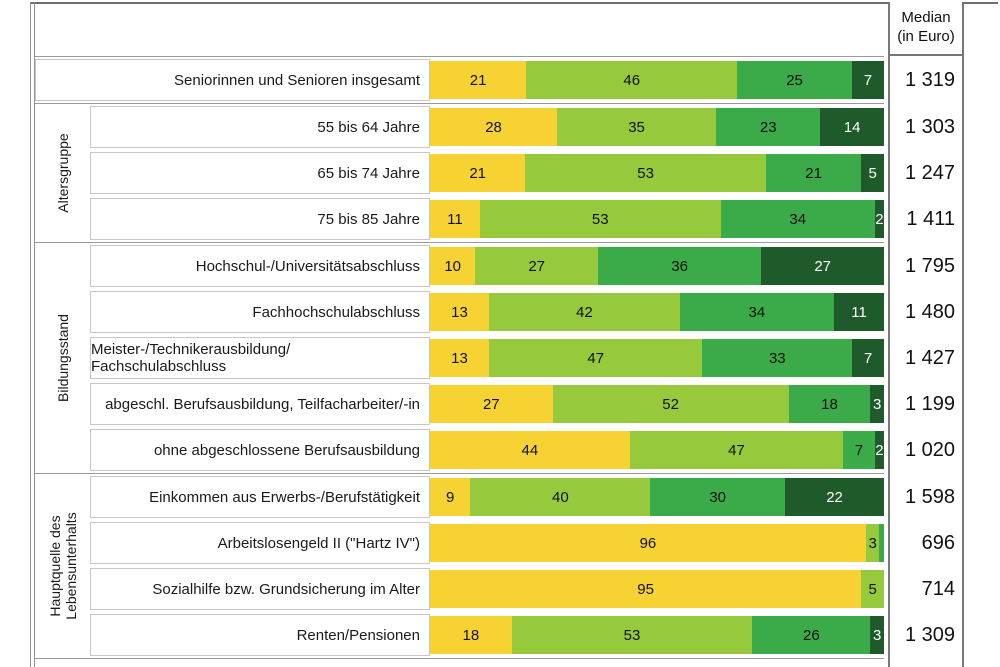 The height and width of the screenshot is (667, 1000). I want to click on bar-area: 13 42 34 11, so click(657, 312).